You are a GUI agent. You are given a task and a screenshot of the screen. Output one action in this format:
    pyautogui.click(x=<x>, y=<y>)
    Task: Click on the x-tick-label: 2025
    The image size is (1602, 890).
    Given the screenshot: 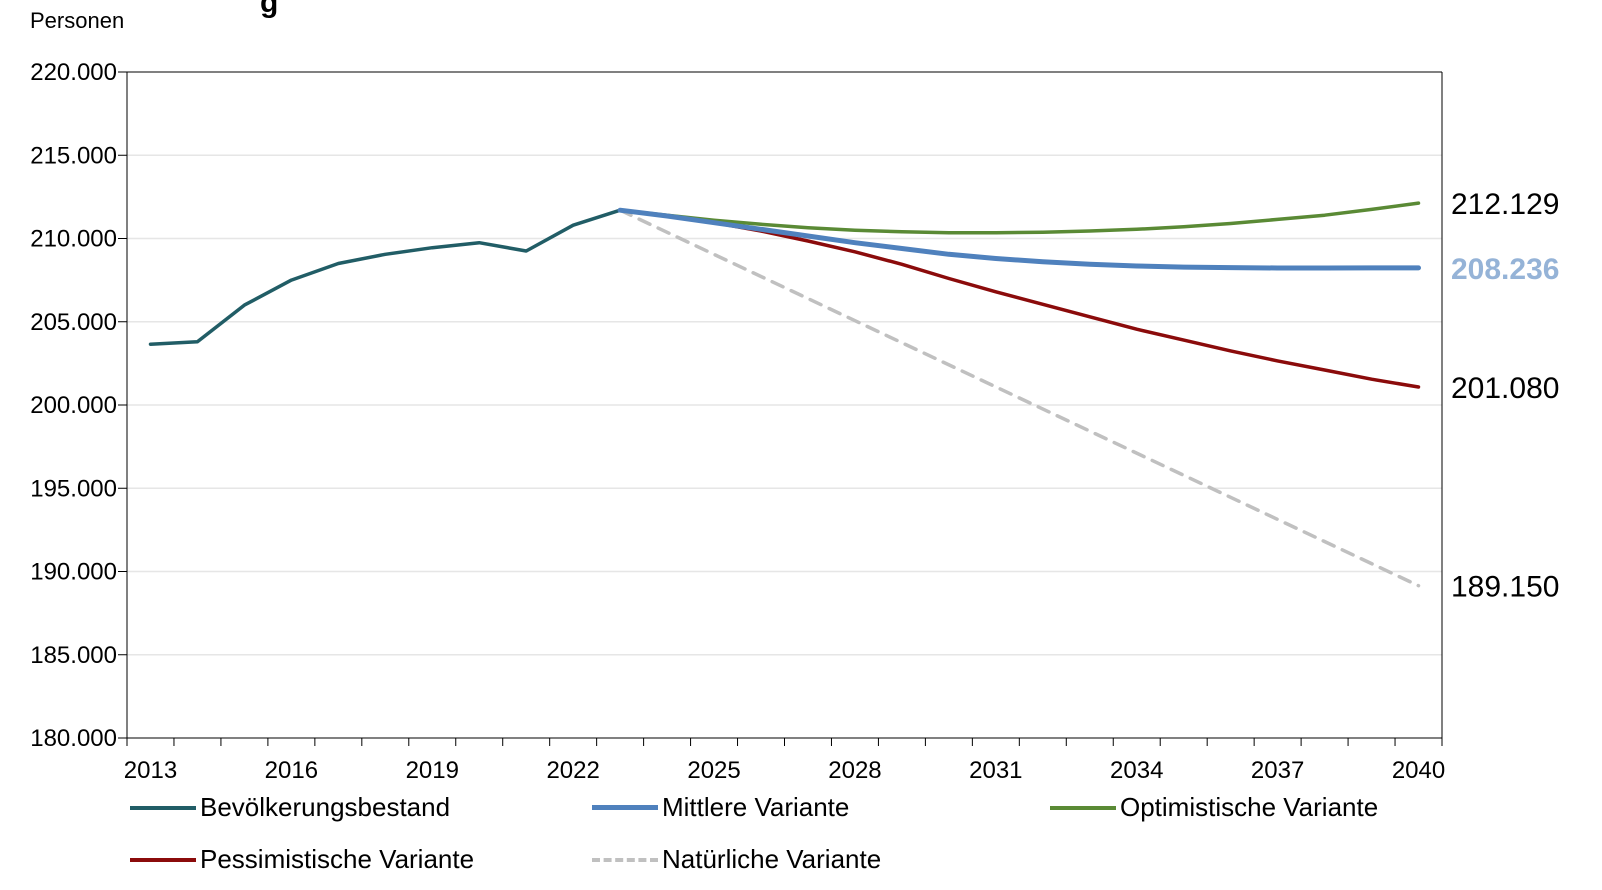 What is the action you would take?
    pyautogui.click(x=713, y=770)
    